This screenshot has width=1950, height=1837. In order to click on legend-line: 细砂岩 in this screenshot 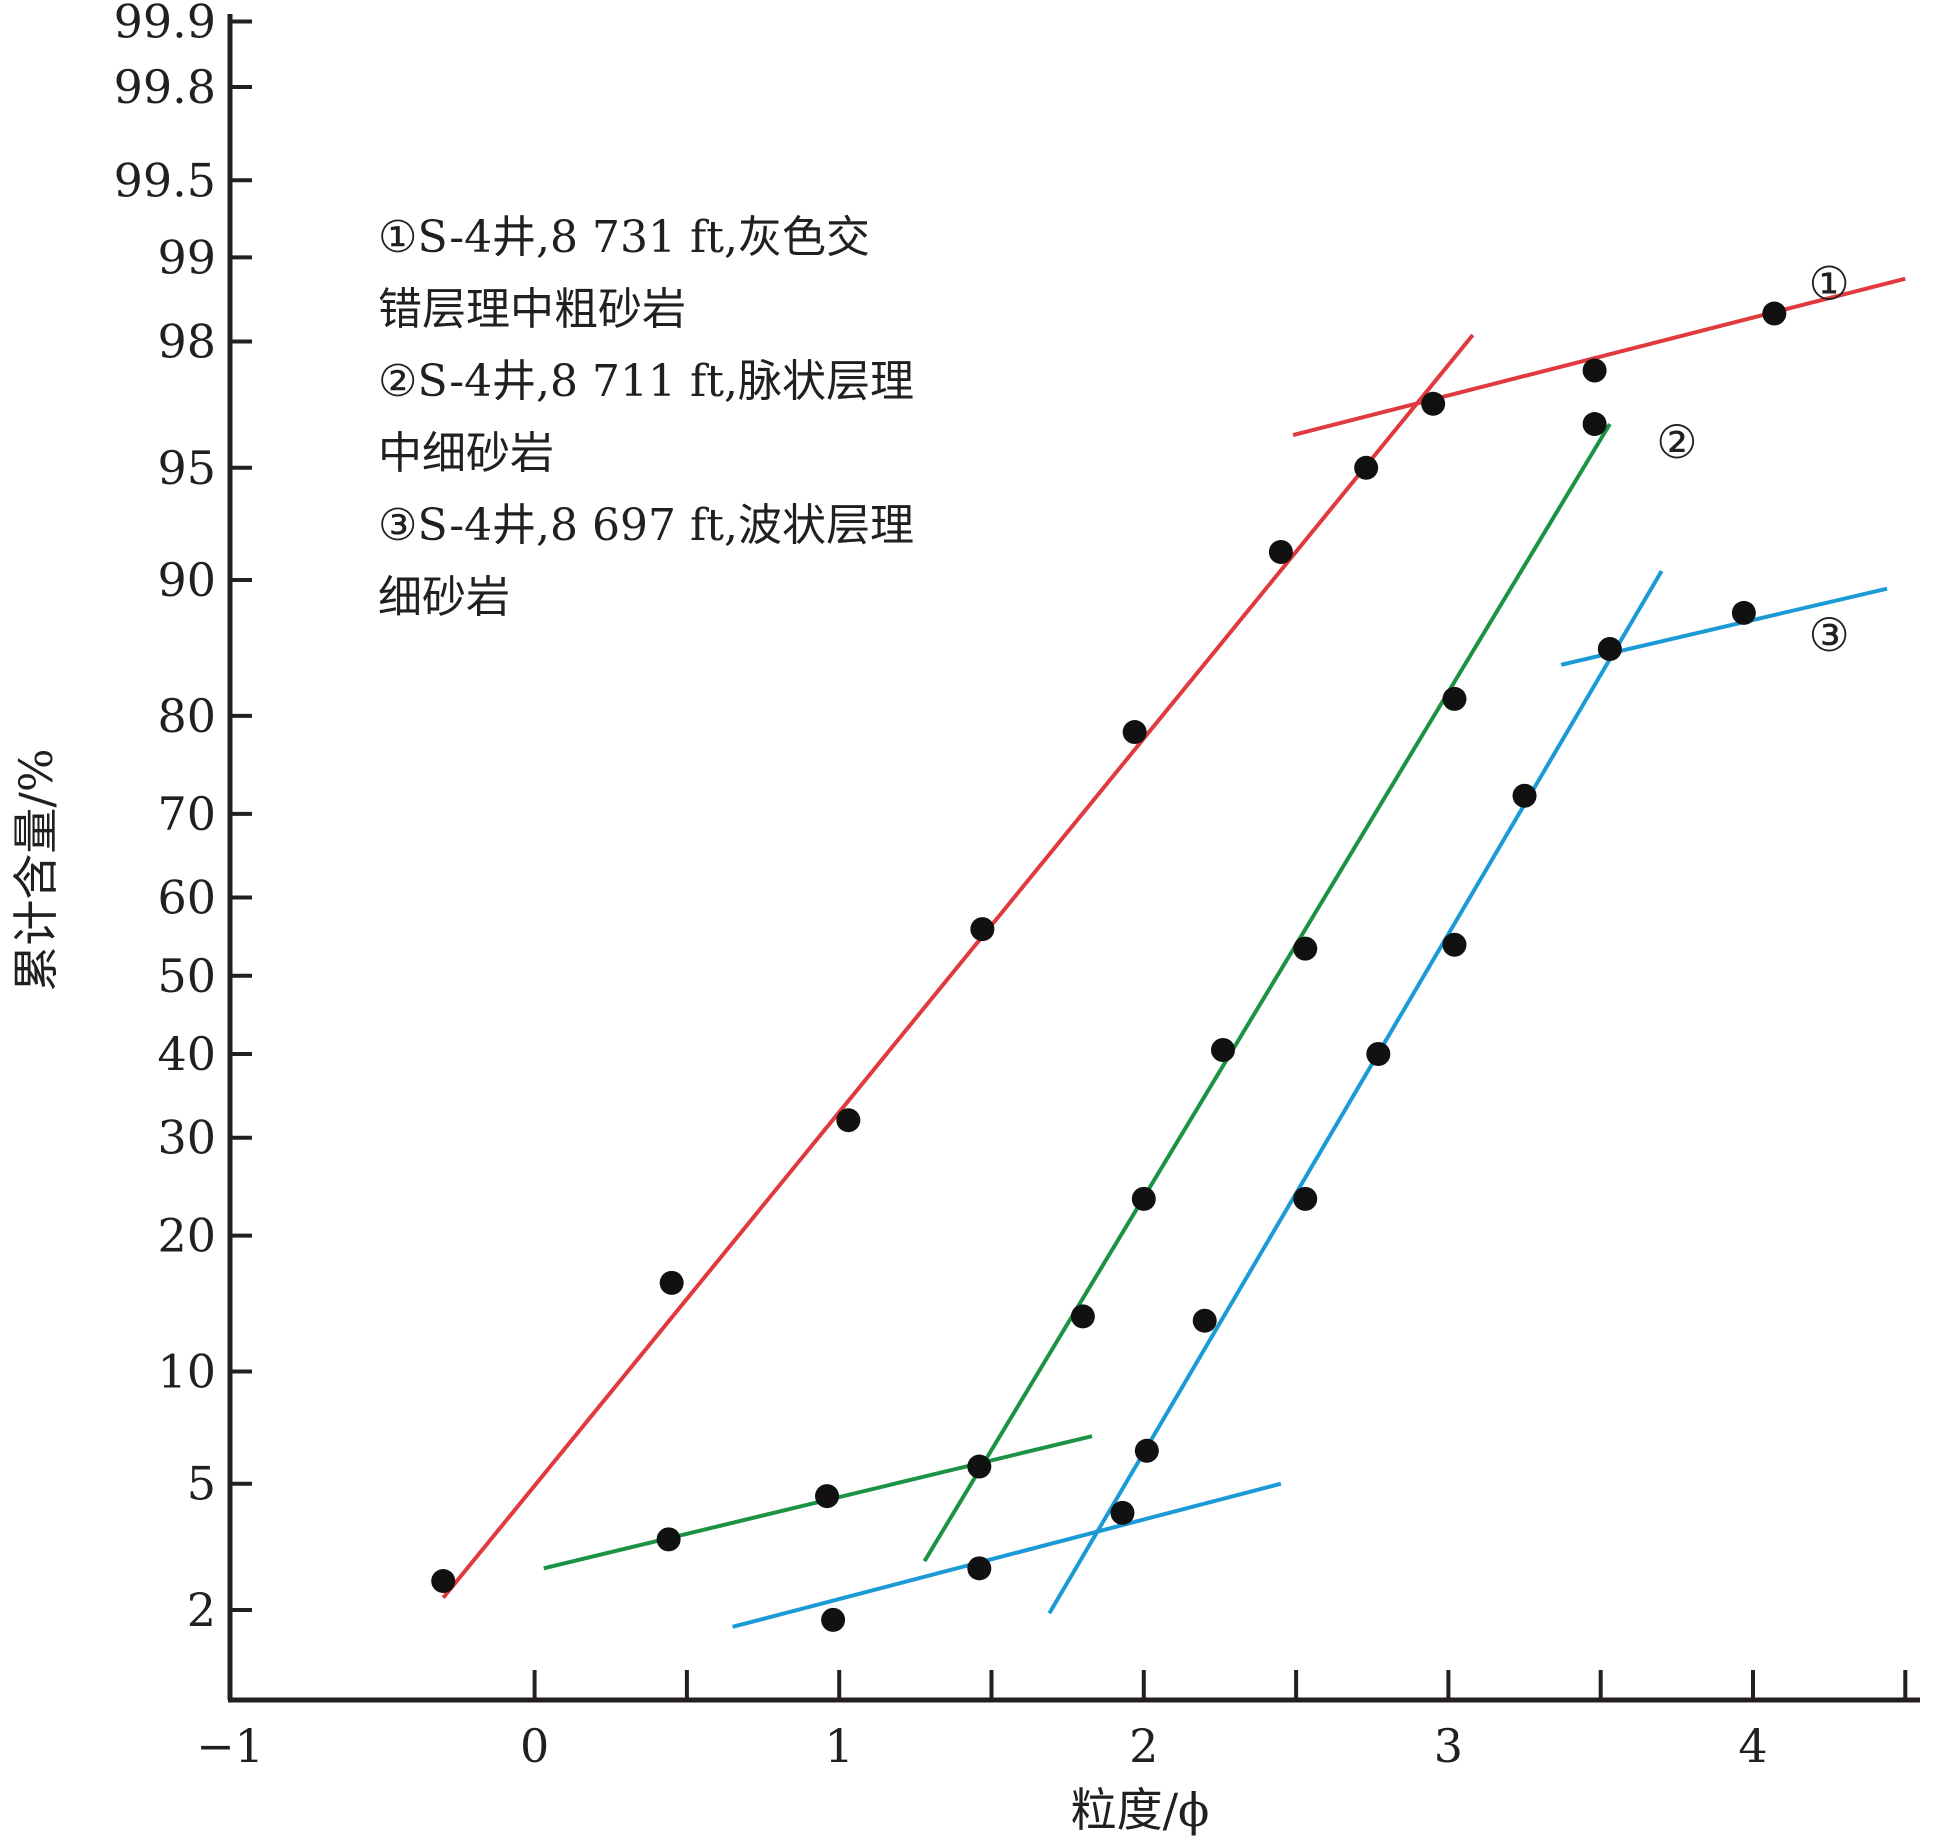, I will do `click(444, 597)`.